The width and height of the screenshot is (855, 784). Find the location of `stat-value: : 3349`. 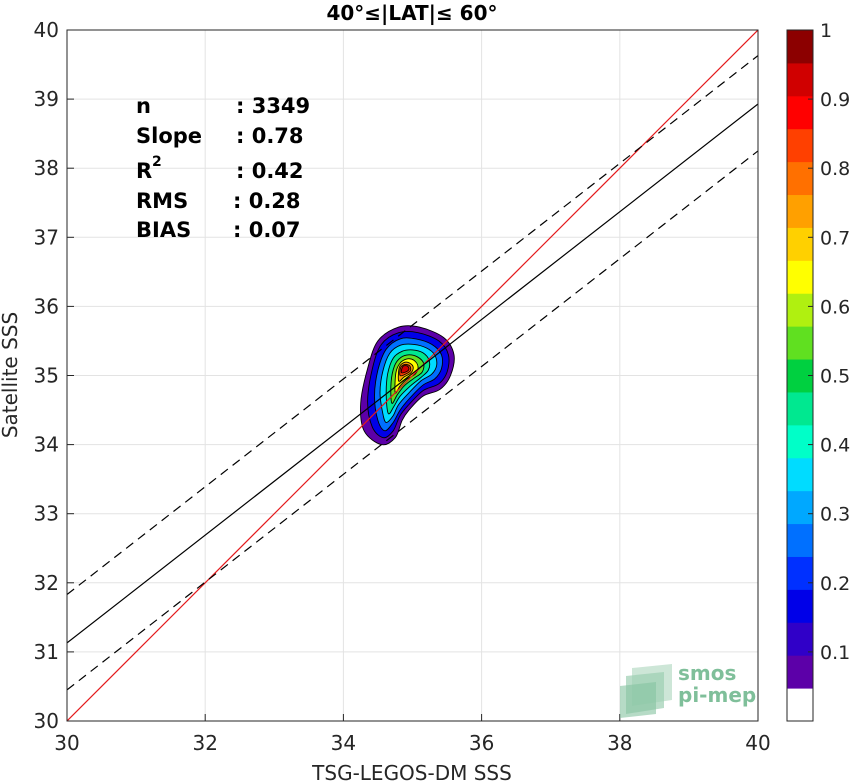

stat-value: : 3349 is located at coordinates (273, 106).